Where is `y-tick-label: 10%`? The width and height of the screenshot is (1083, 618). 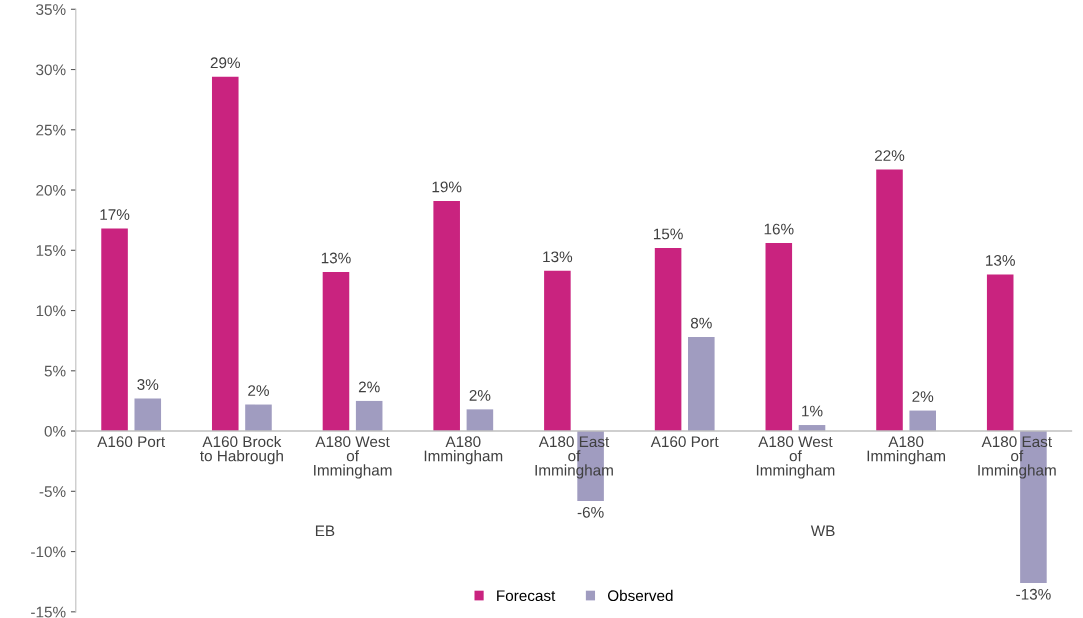 y-tick-label: 10% is located at coordinates (51, 311).